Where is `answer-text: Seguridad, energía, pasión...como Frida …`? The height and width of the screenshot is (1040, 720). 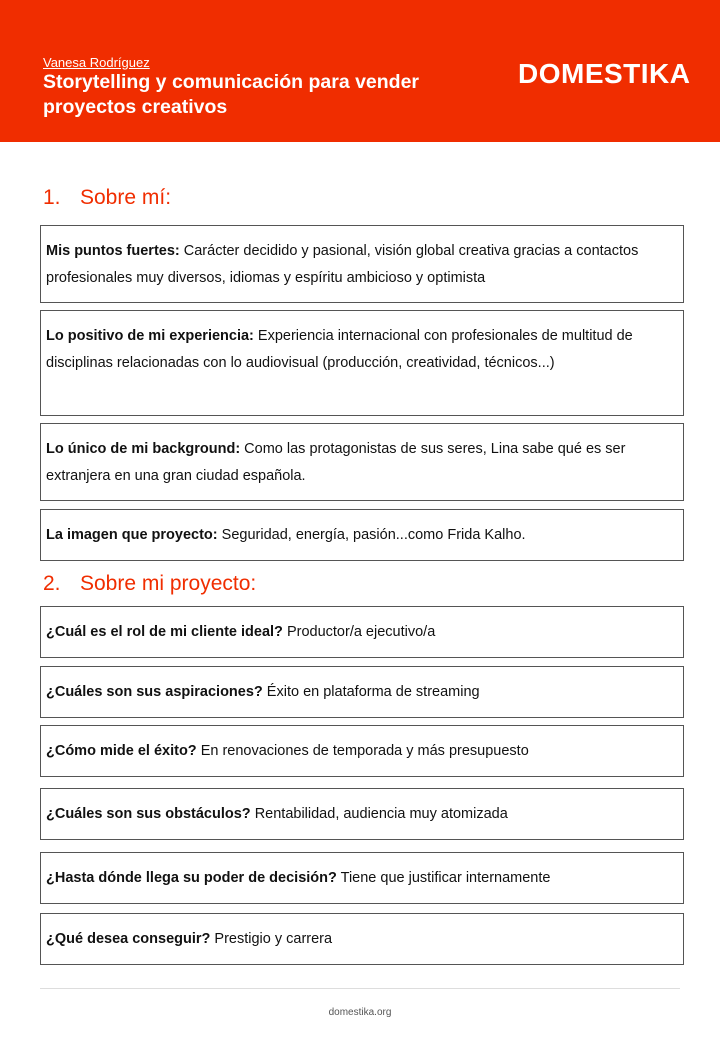
answer-text: Seguridad, energía, pasión...como Frida … is located at coordinates (371, 535).